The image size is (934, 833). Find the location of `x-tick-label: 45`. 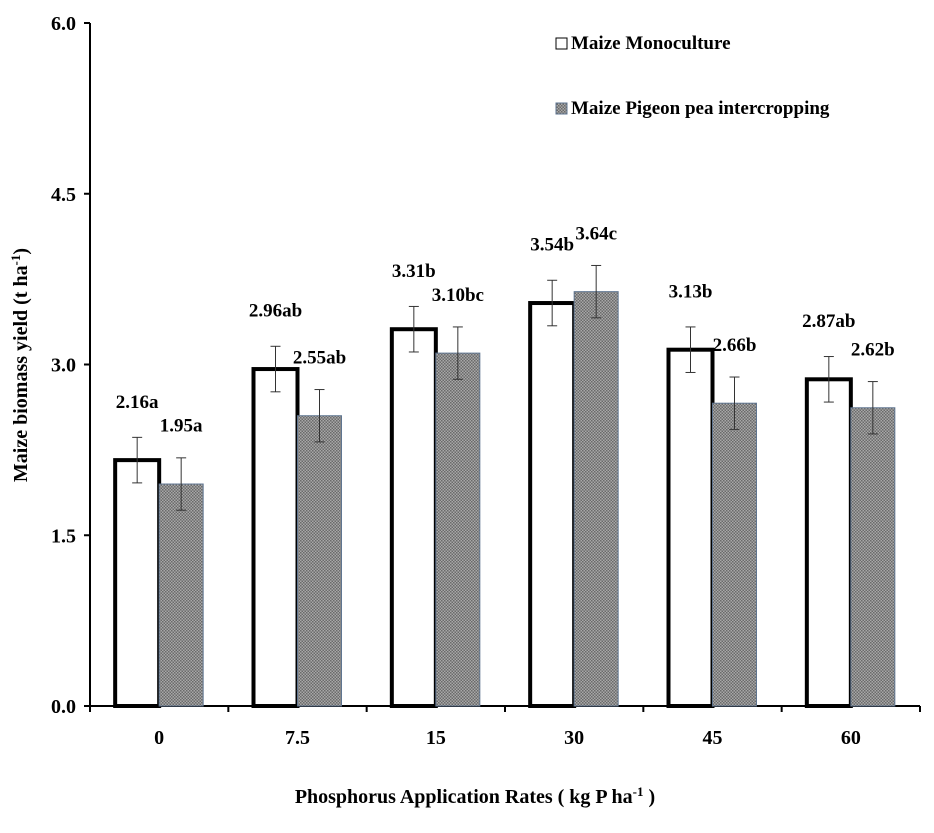

x-tick-label: 45 is located at coordinates (713, 738).